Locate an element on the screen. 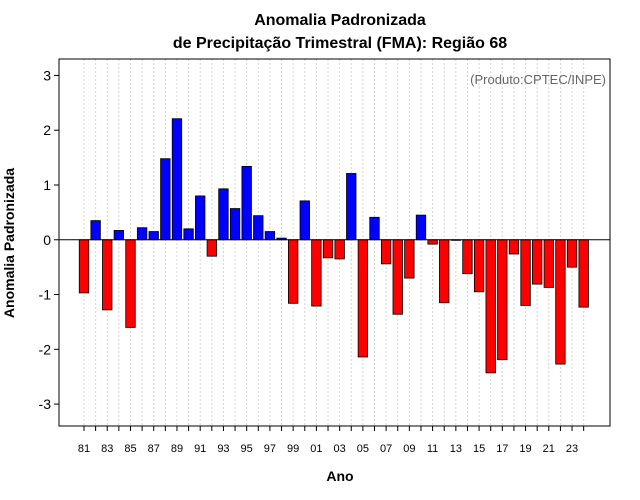  x-tick-label: 19 is located at coordinates (525, 449).